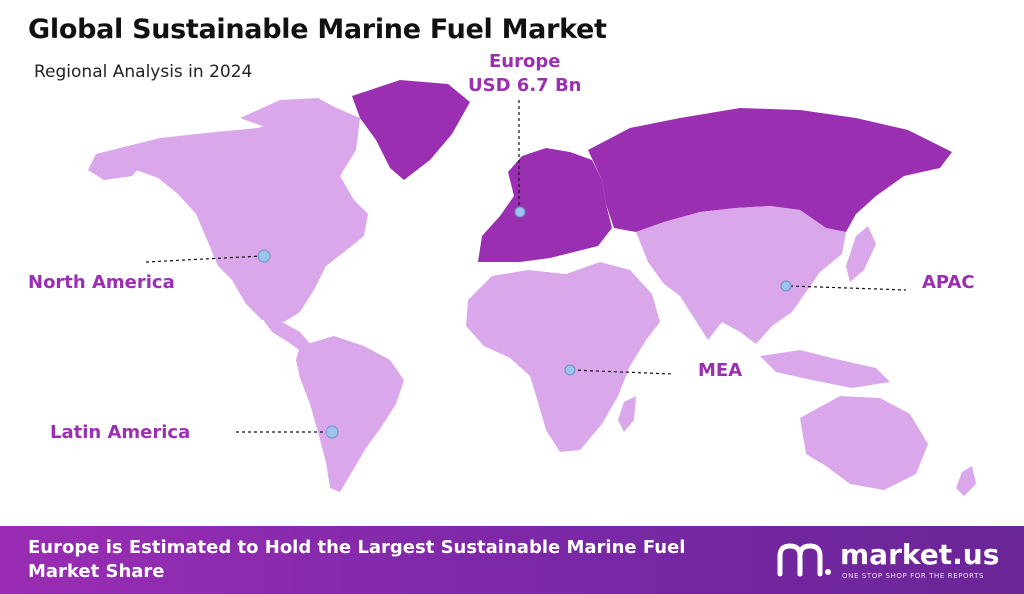  I want to click on leader-line-apac, so click(848, 288).